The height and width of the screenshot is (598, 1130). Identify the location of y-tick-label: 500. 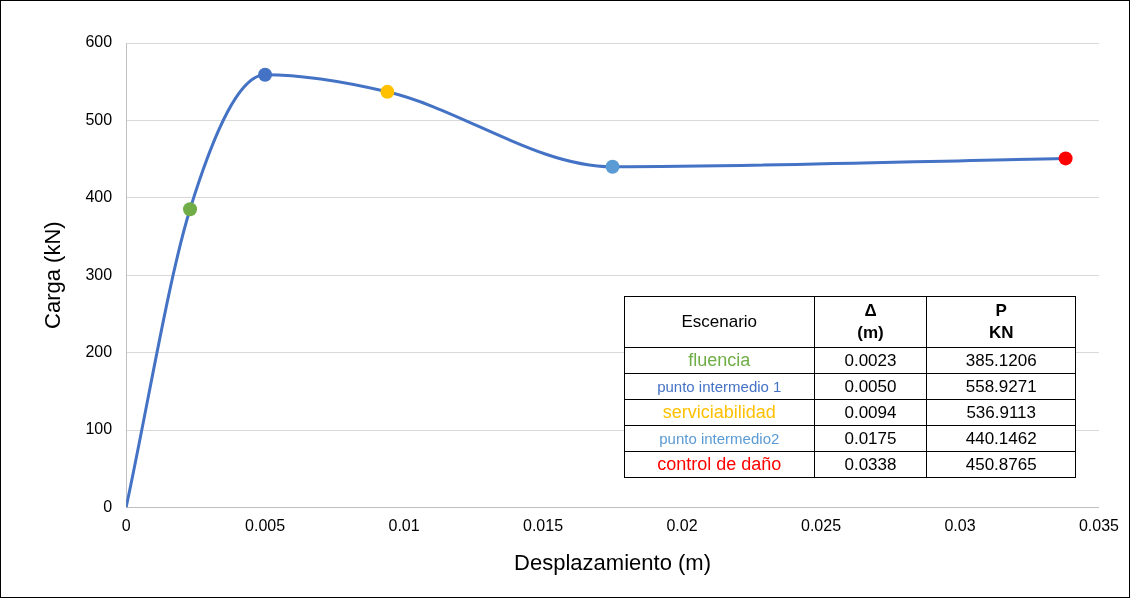
(99, 119).